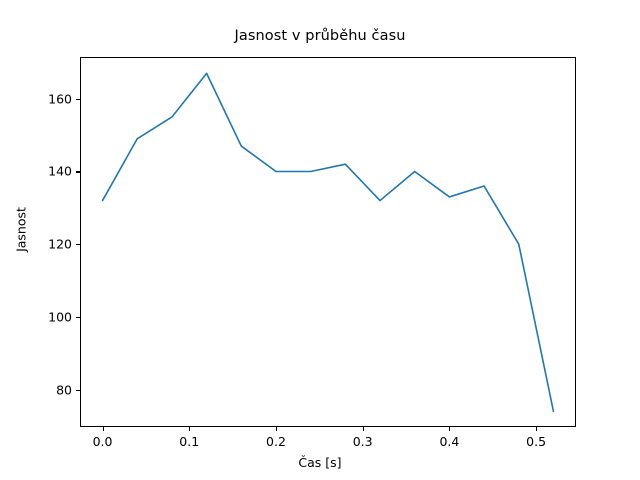  I want to click on x-axis-label: Čas [s], so click(320, 462).